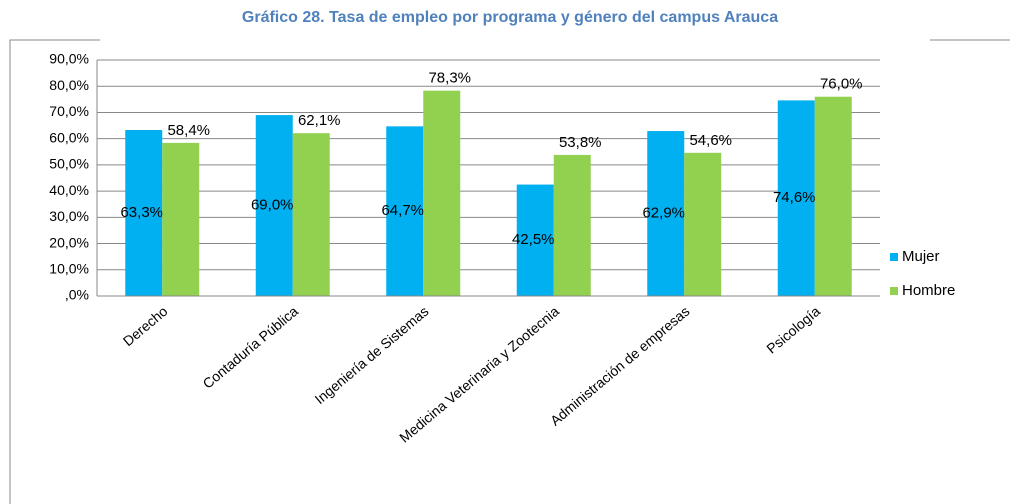  I want to click on y-tick-label: ,0%, so click(77, 295).